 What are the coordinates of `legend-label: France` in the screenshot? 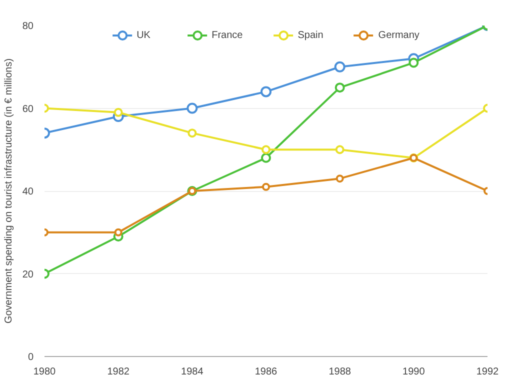 It's located at (227, 35).